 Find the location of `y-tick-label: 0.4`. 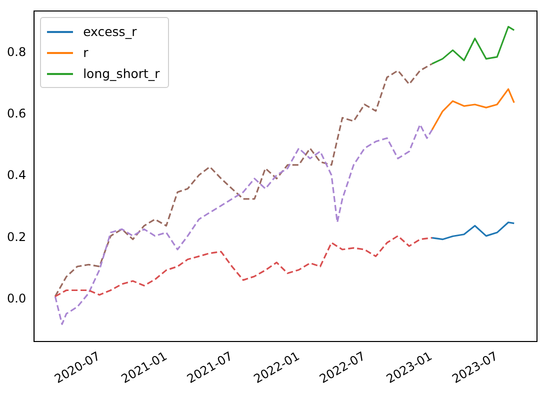

y-tick-label: 0.4 is located at coordinates (16, 175).